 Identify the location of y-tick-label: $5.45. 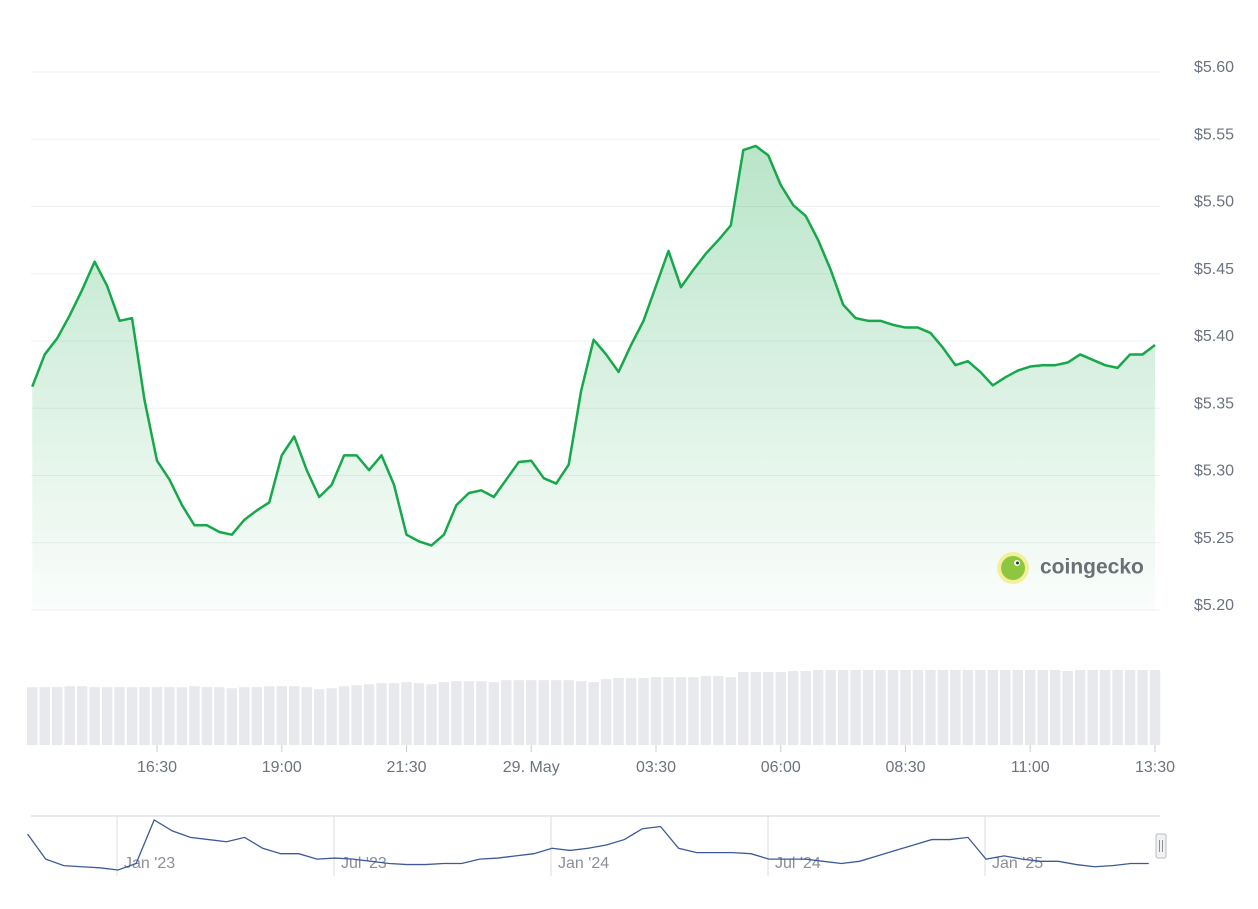
(1214, 269).